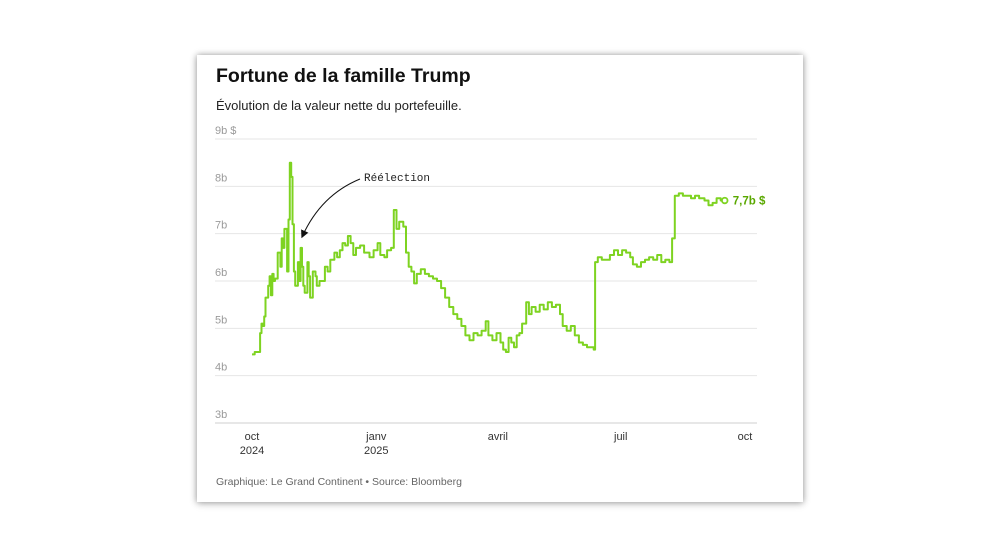 The height and width of the screenshot is (554, 1000). I want to click on y-tick-label: 9b $, so click(225, 131).